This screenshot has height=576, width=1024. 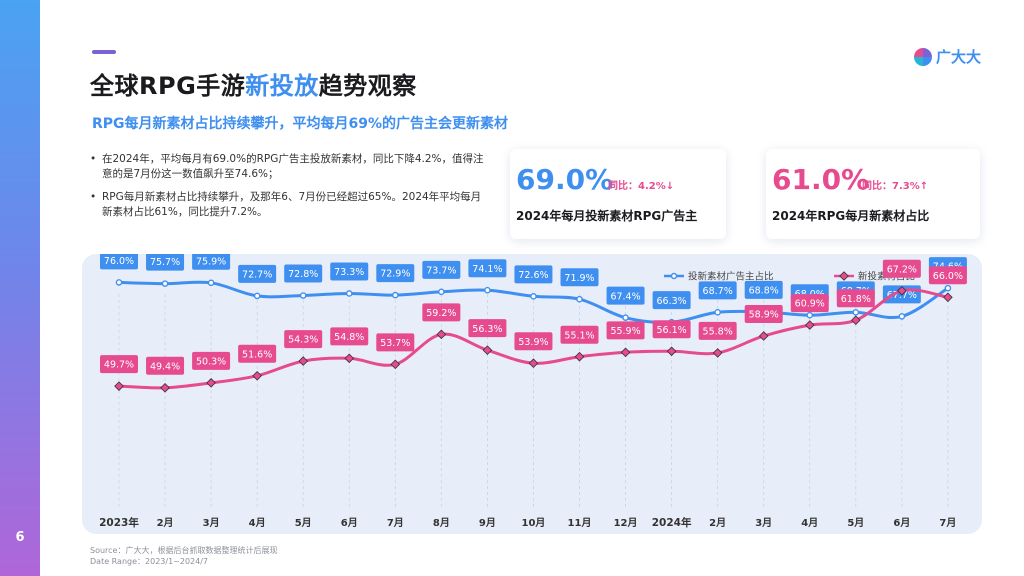 What do you see at coordinates (959, 57) in the screenshot?
I see `logo-text: 广大大` at bounding box center [959, 57].